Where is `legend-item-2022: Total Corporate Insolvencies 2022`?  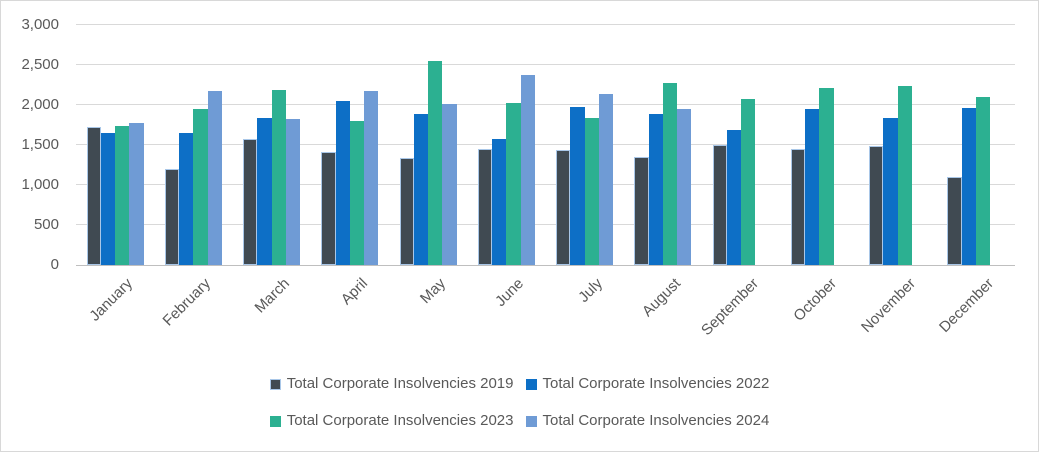
legend-item-2022: Total Corporate Insolvencies 2022 is located at coordinates (647, 384).